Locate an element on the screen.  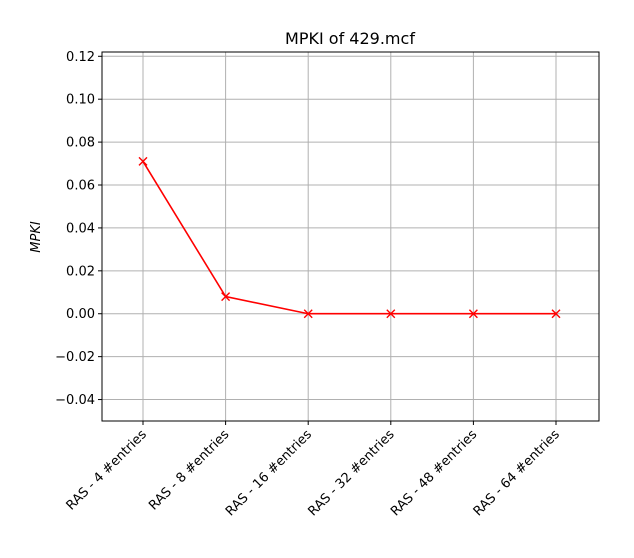
x-tick-label: RAS - 16 #entries is located at coordinates (269, 473).